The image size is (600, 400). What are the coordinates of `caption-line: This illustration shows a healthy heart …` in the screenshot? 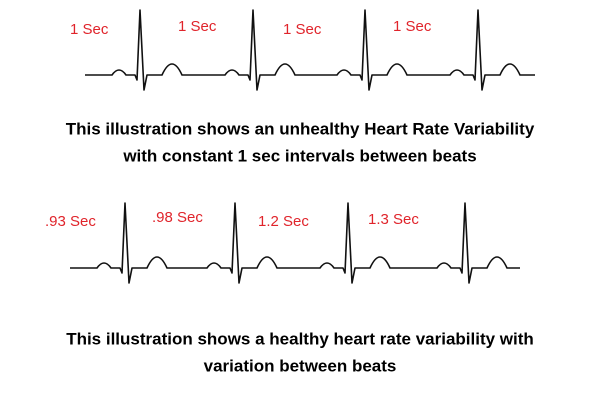 It's located at (300, 338).